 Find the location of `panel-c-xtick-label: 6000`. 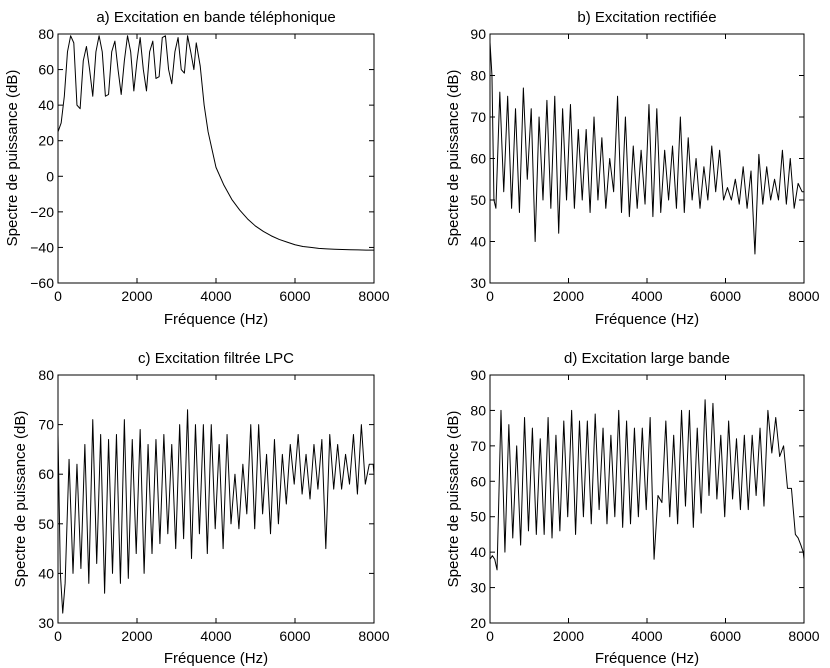

panel-c-xtick-label: 6000 is located at coordinates (294, 636).